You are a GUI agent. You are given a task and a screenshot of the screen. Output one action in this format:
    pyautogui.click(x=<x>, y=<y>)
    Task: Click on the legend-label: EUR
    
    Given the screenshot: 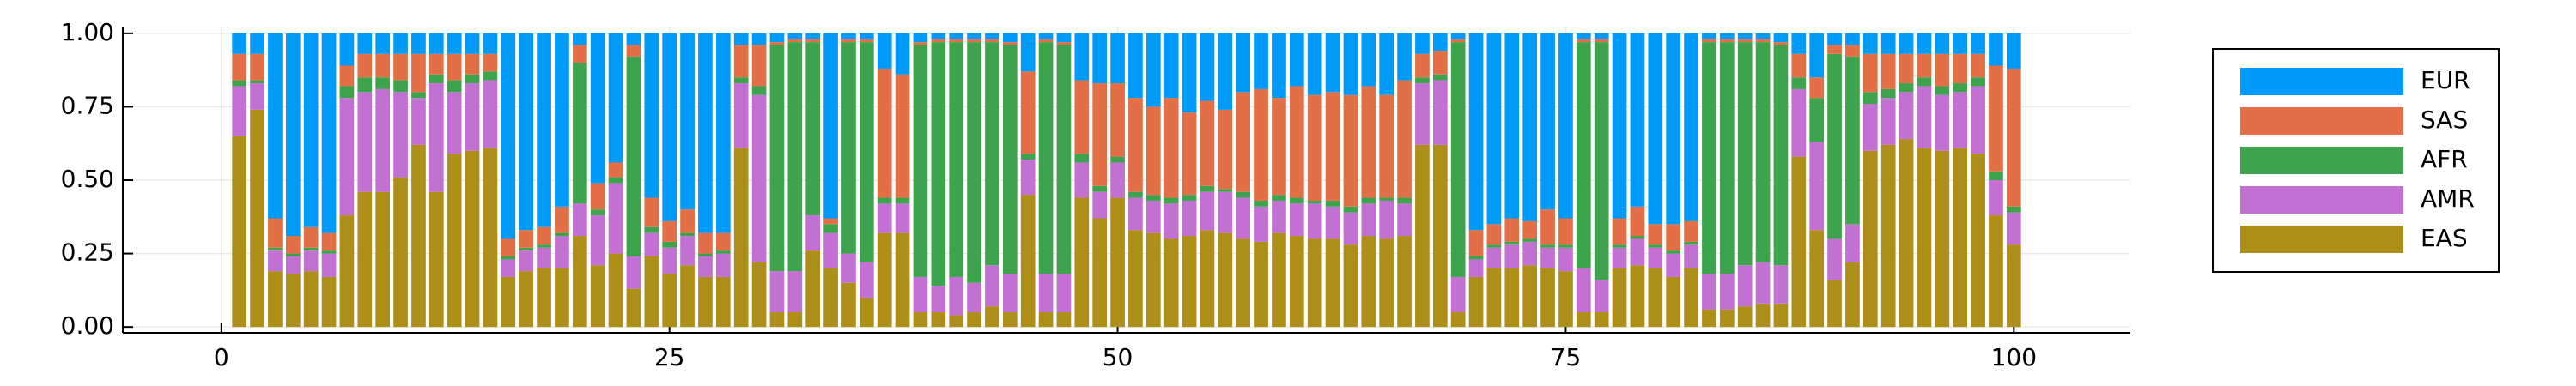 What is the action you would take?
    pyautogui.click(x=2445, y=80)
    